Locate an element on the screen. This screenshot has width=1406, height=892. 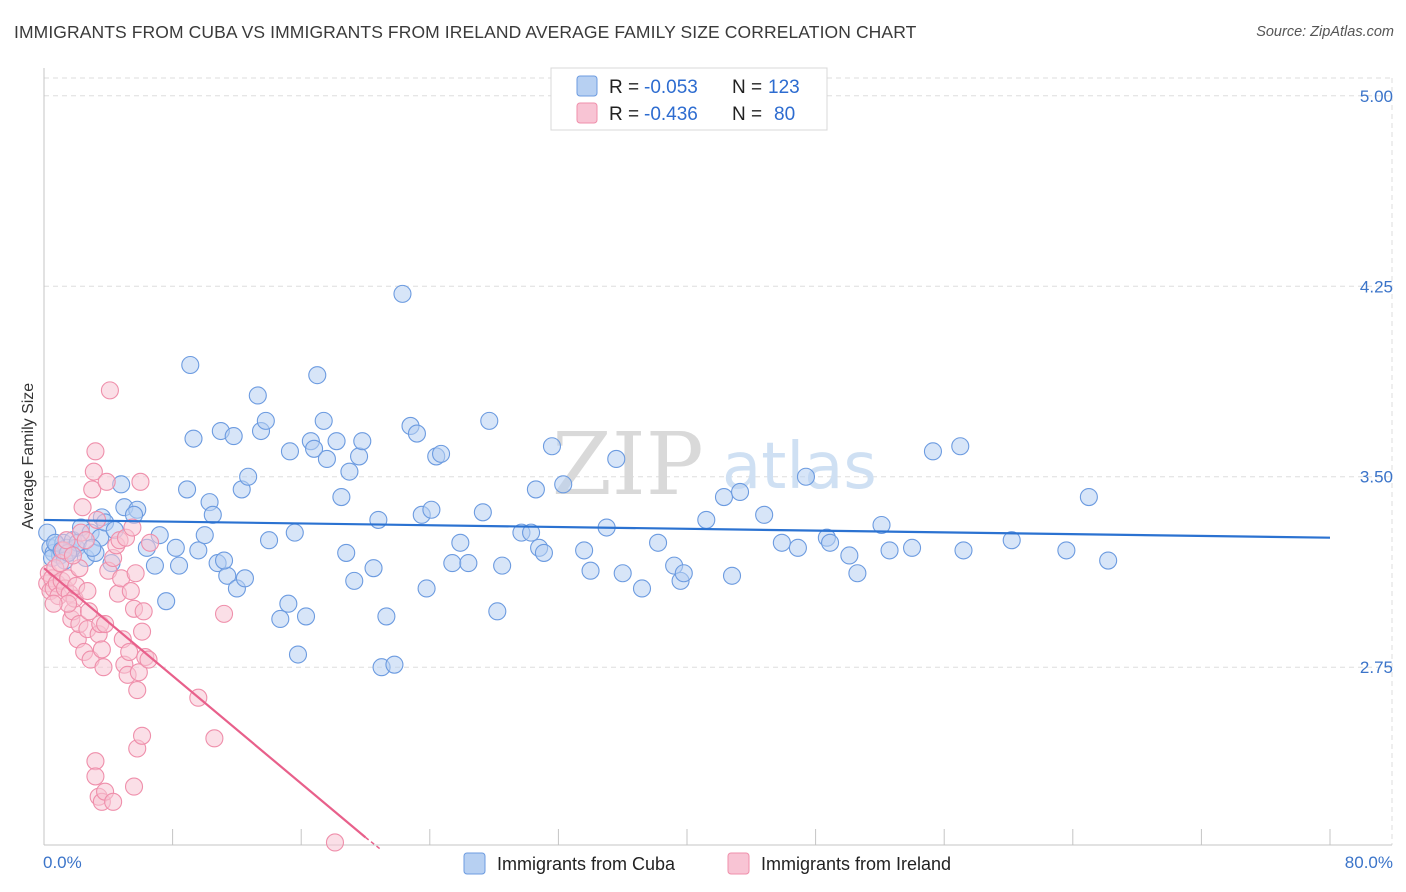
y-axis-label: Average Family Size is located at coordinates (28, 456).